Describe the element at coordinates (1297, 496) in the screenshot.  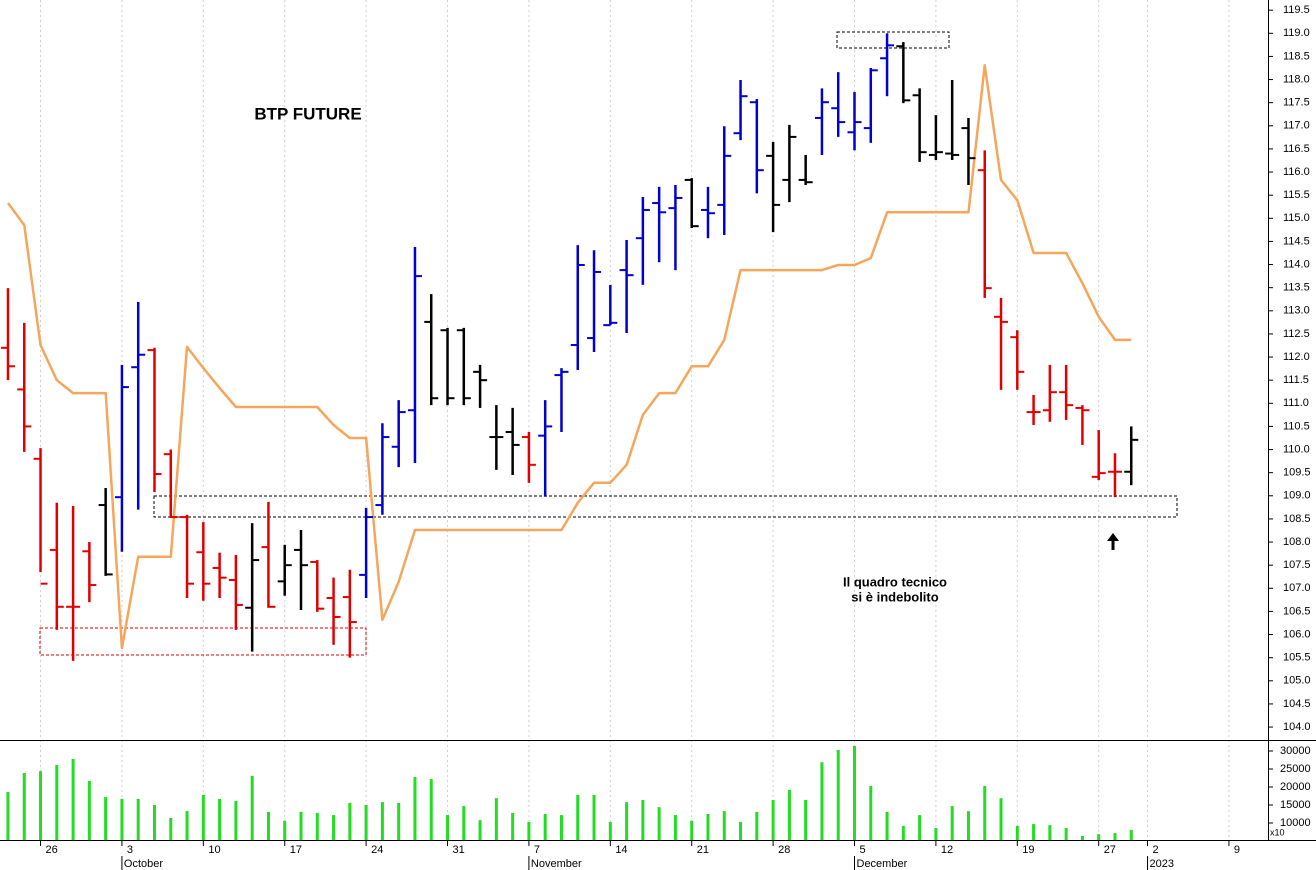
I see `y-tick-label: 109.0` at that location.